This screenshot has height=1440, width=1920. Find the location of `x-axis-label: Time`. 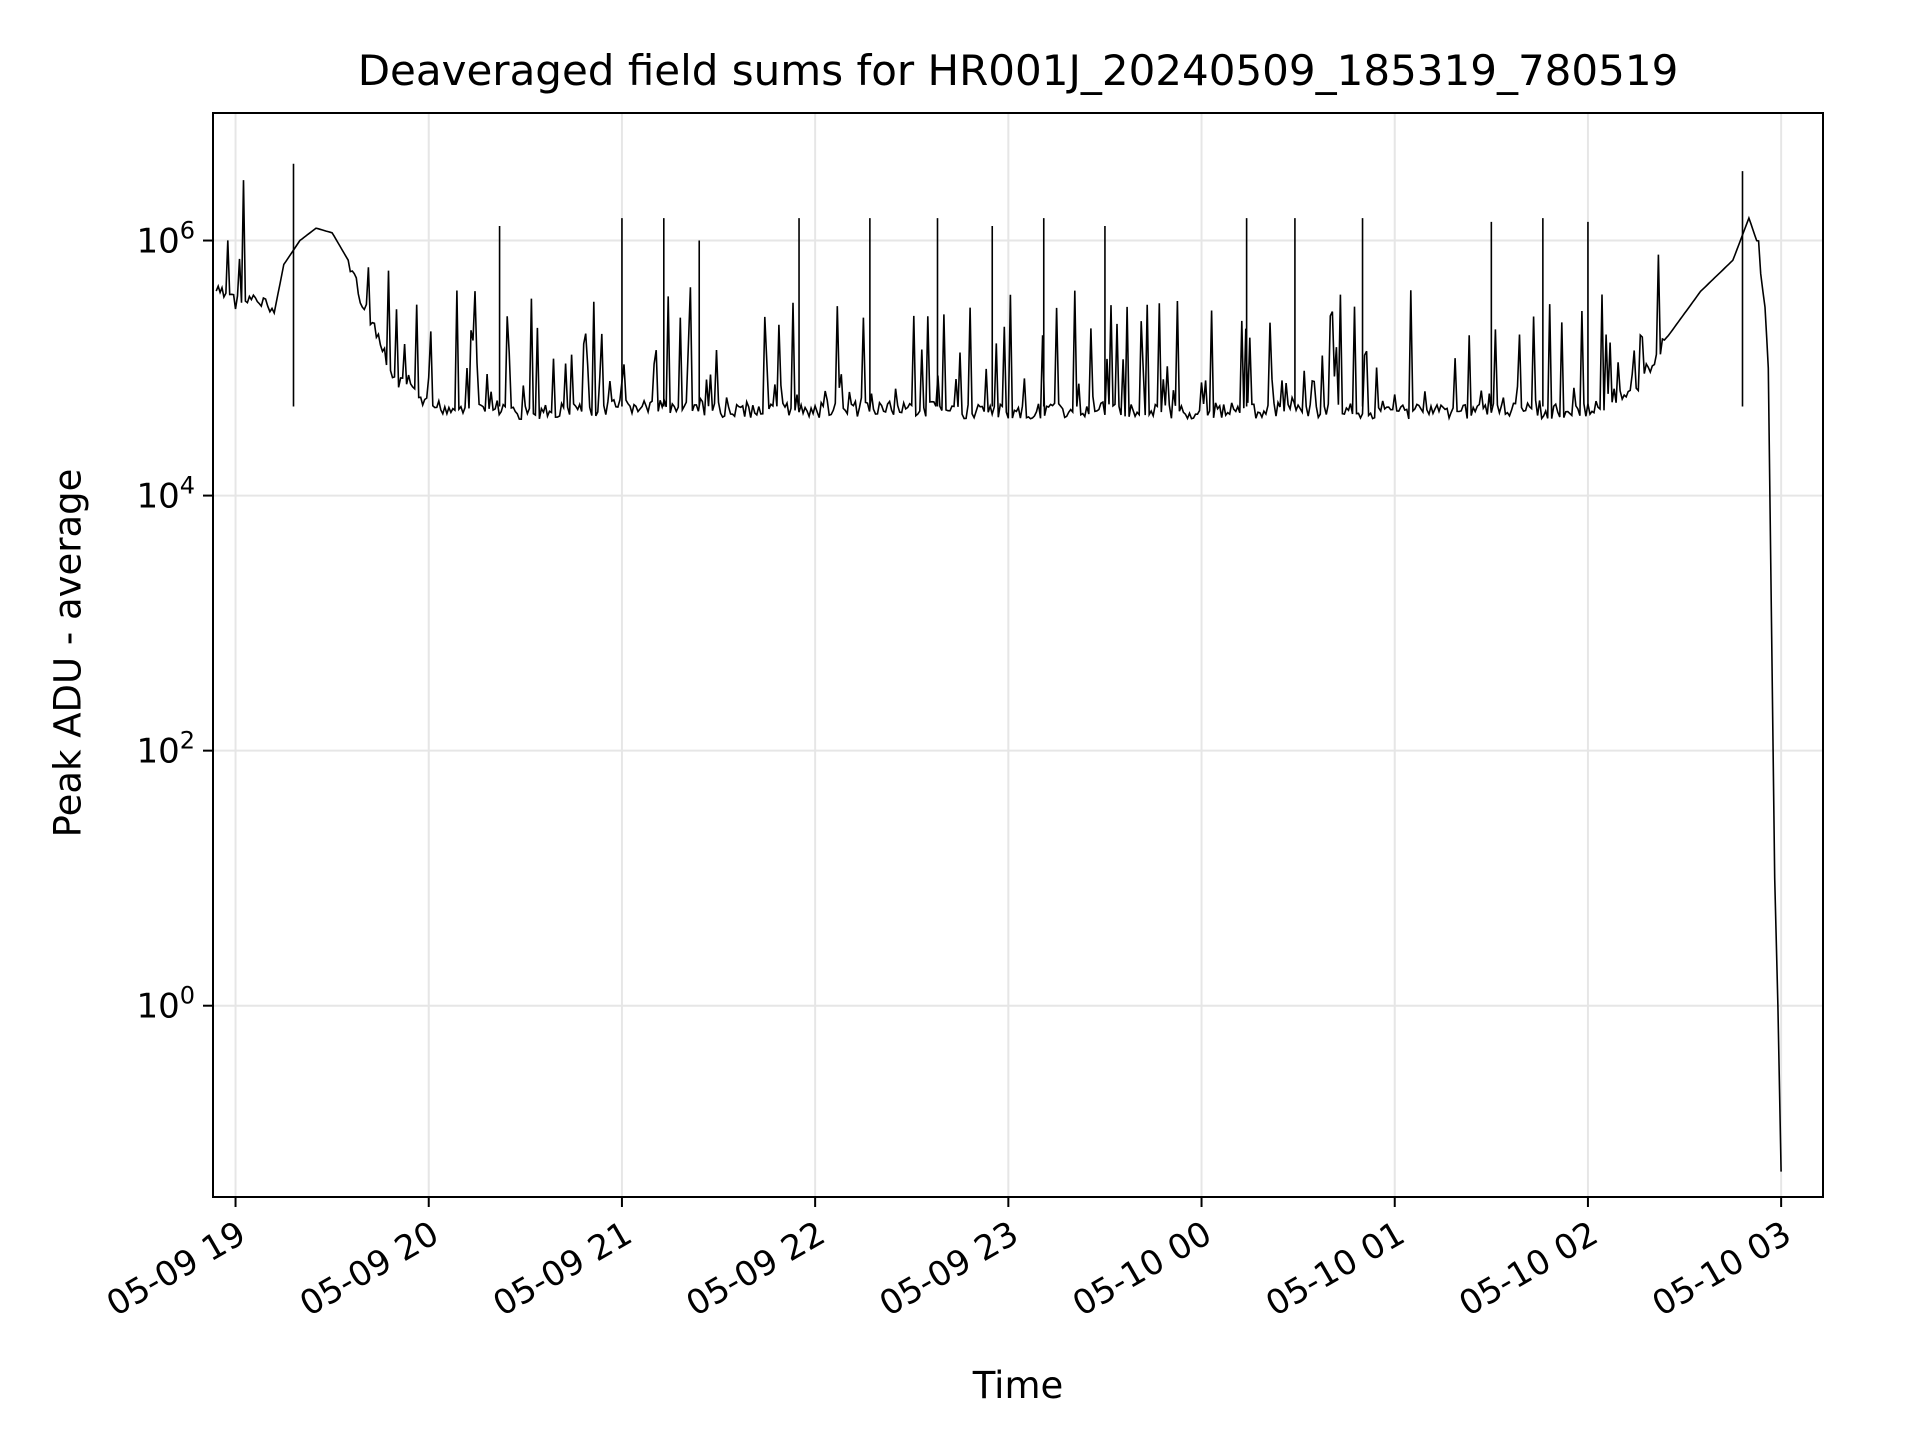

x-axis-label: Time is located at coordinates (1018, 1385).